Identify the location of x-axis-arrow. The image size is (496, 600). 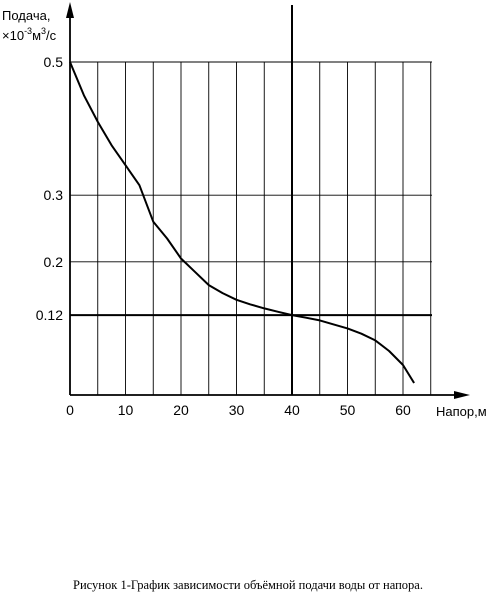
(462, 395).